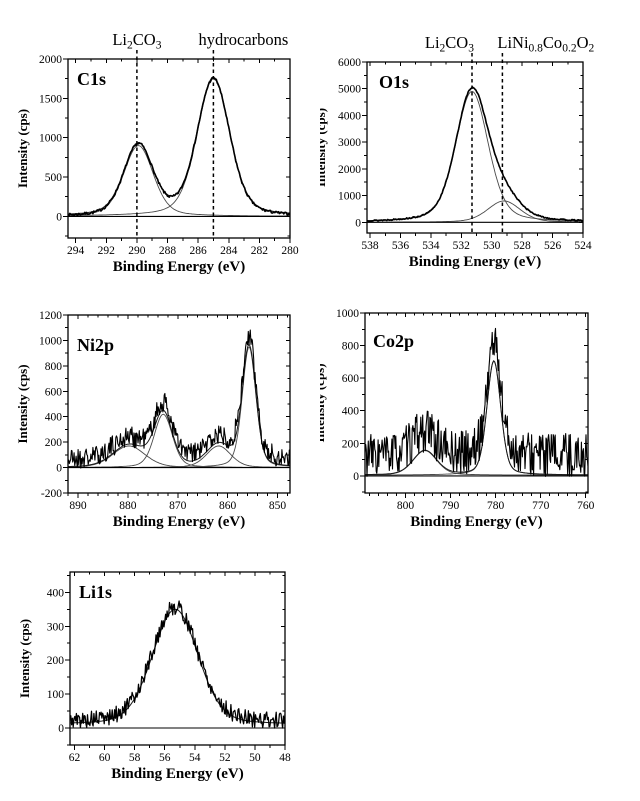 This screenshot has width=640, height=801. I want to click on x-tick-label: 770, so click(541, 506).